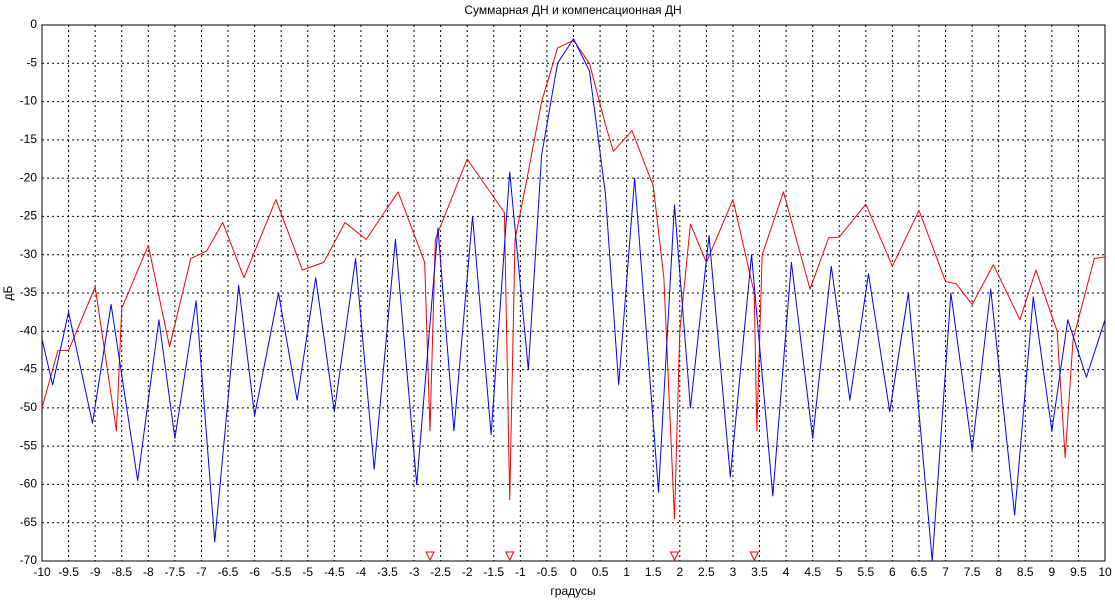 Image resolution: width=1115 pixels, height=608 pixels. I want to click on chart-title: Суммарная ДН и компенсационная ДН, so click(572, 10).